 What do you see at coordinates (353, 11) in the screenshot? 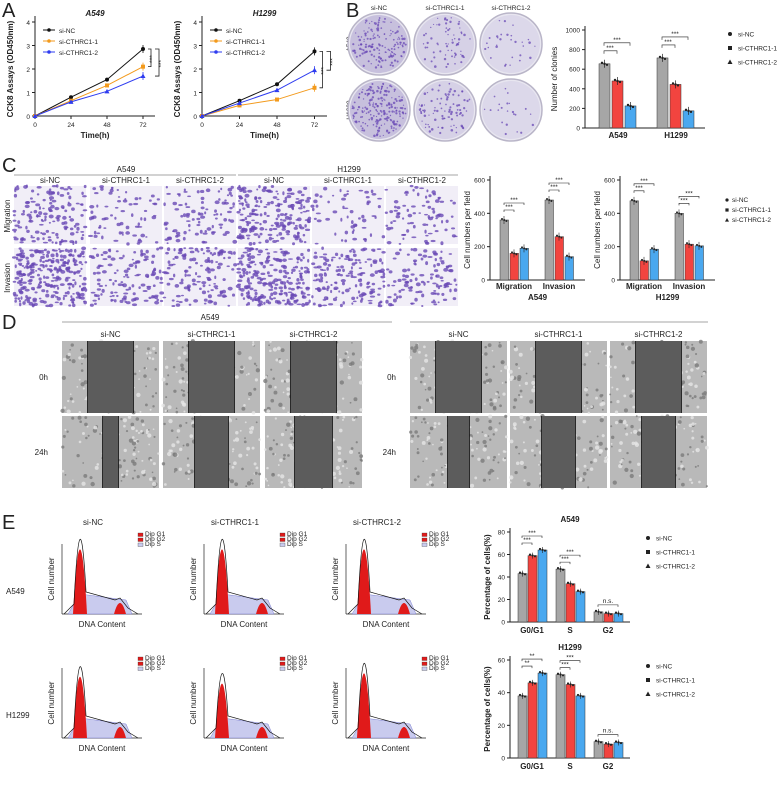
I see `panel-letter-b: B` at bounding box center [353, 11].